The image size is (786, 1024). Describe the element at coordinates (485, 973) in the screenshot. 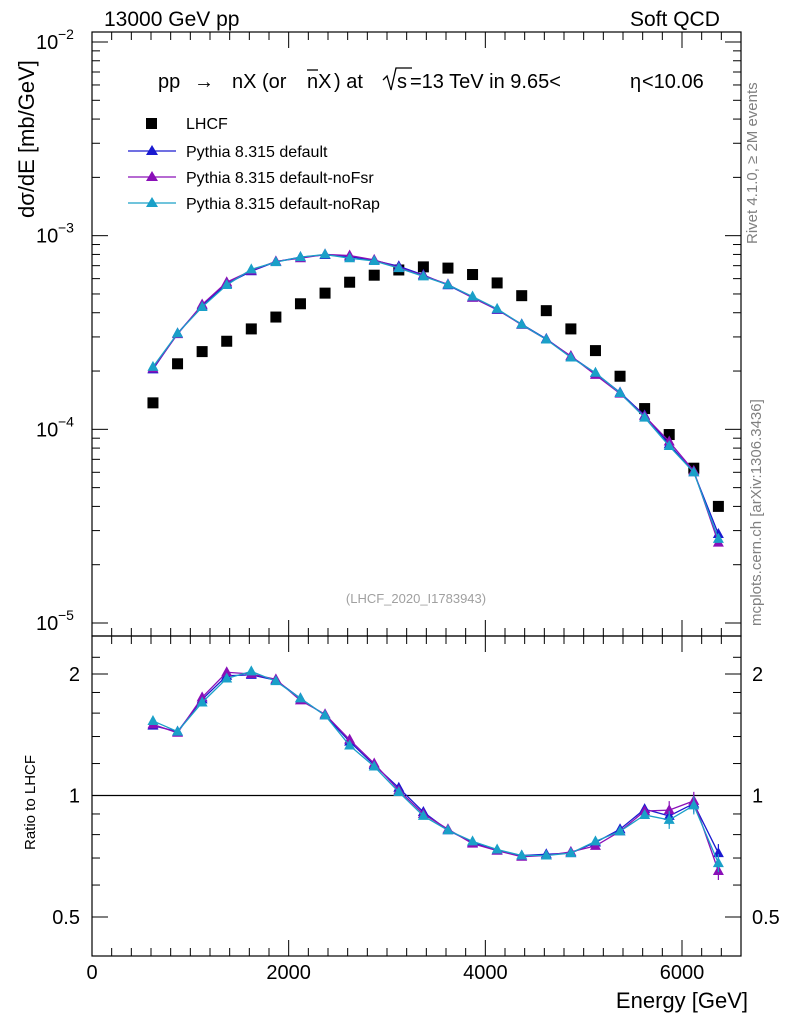

I see `x-tick-label: 4000` at that location.